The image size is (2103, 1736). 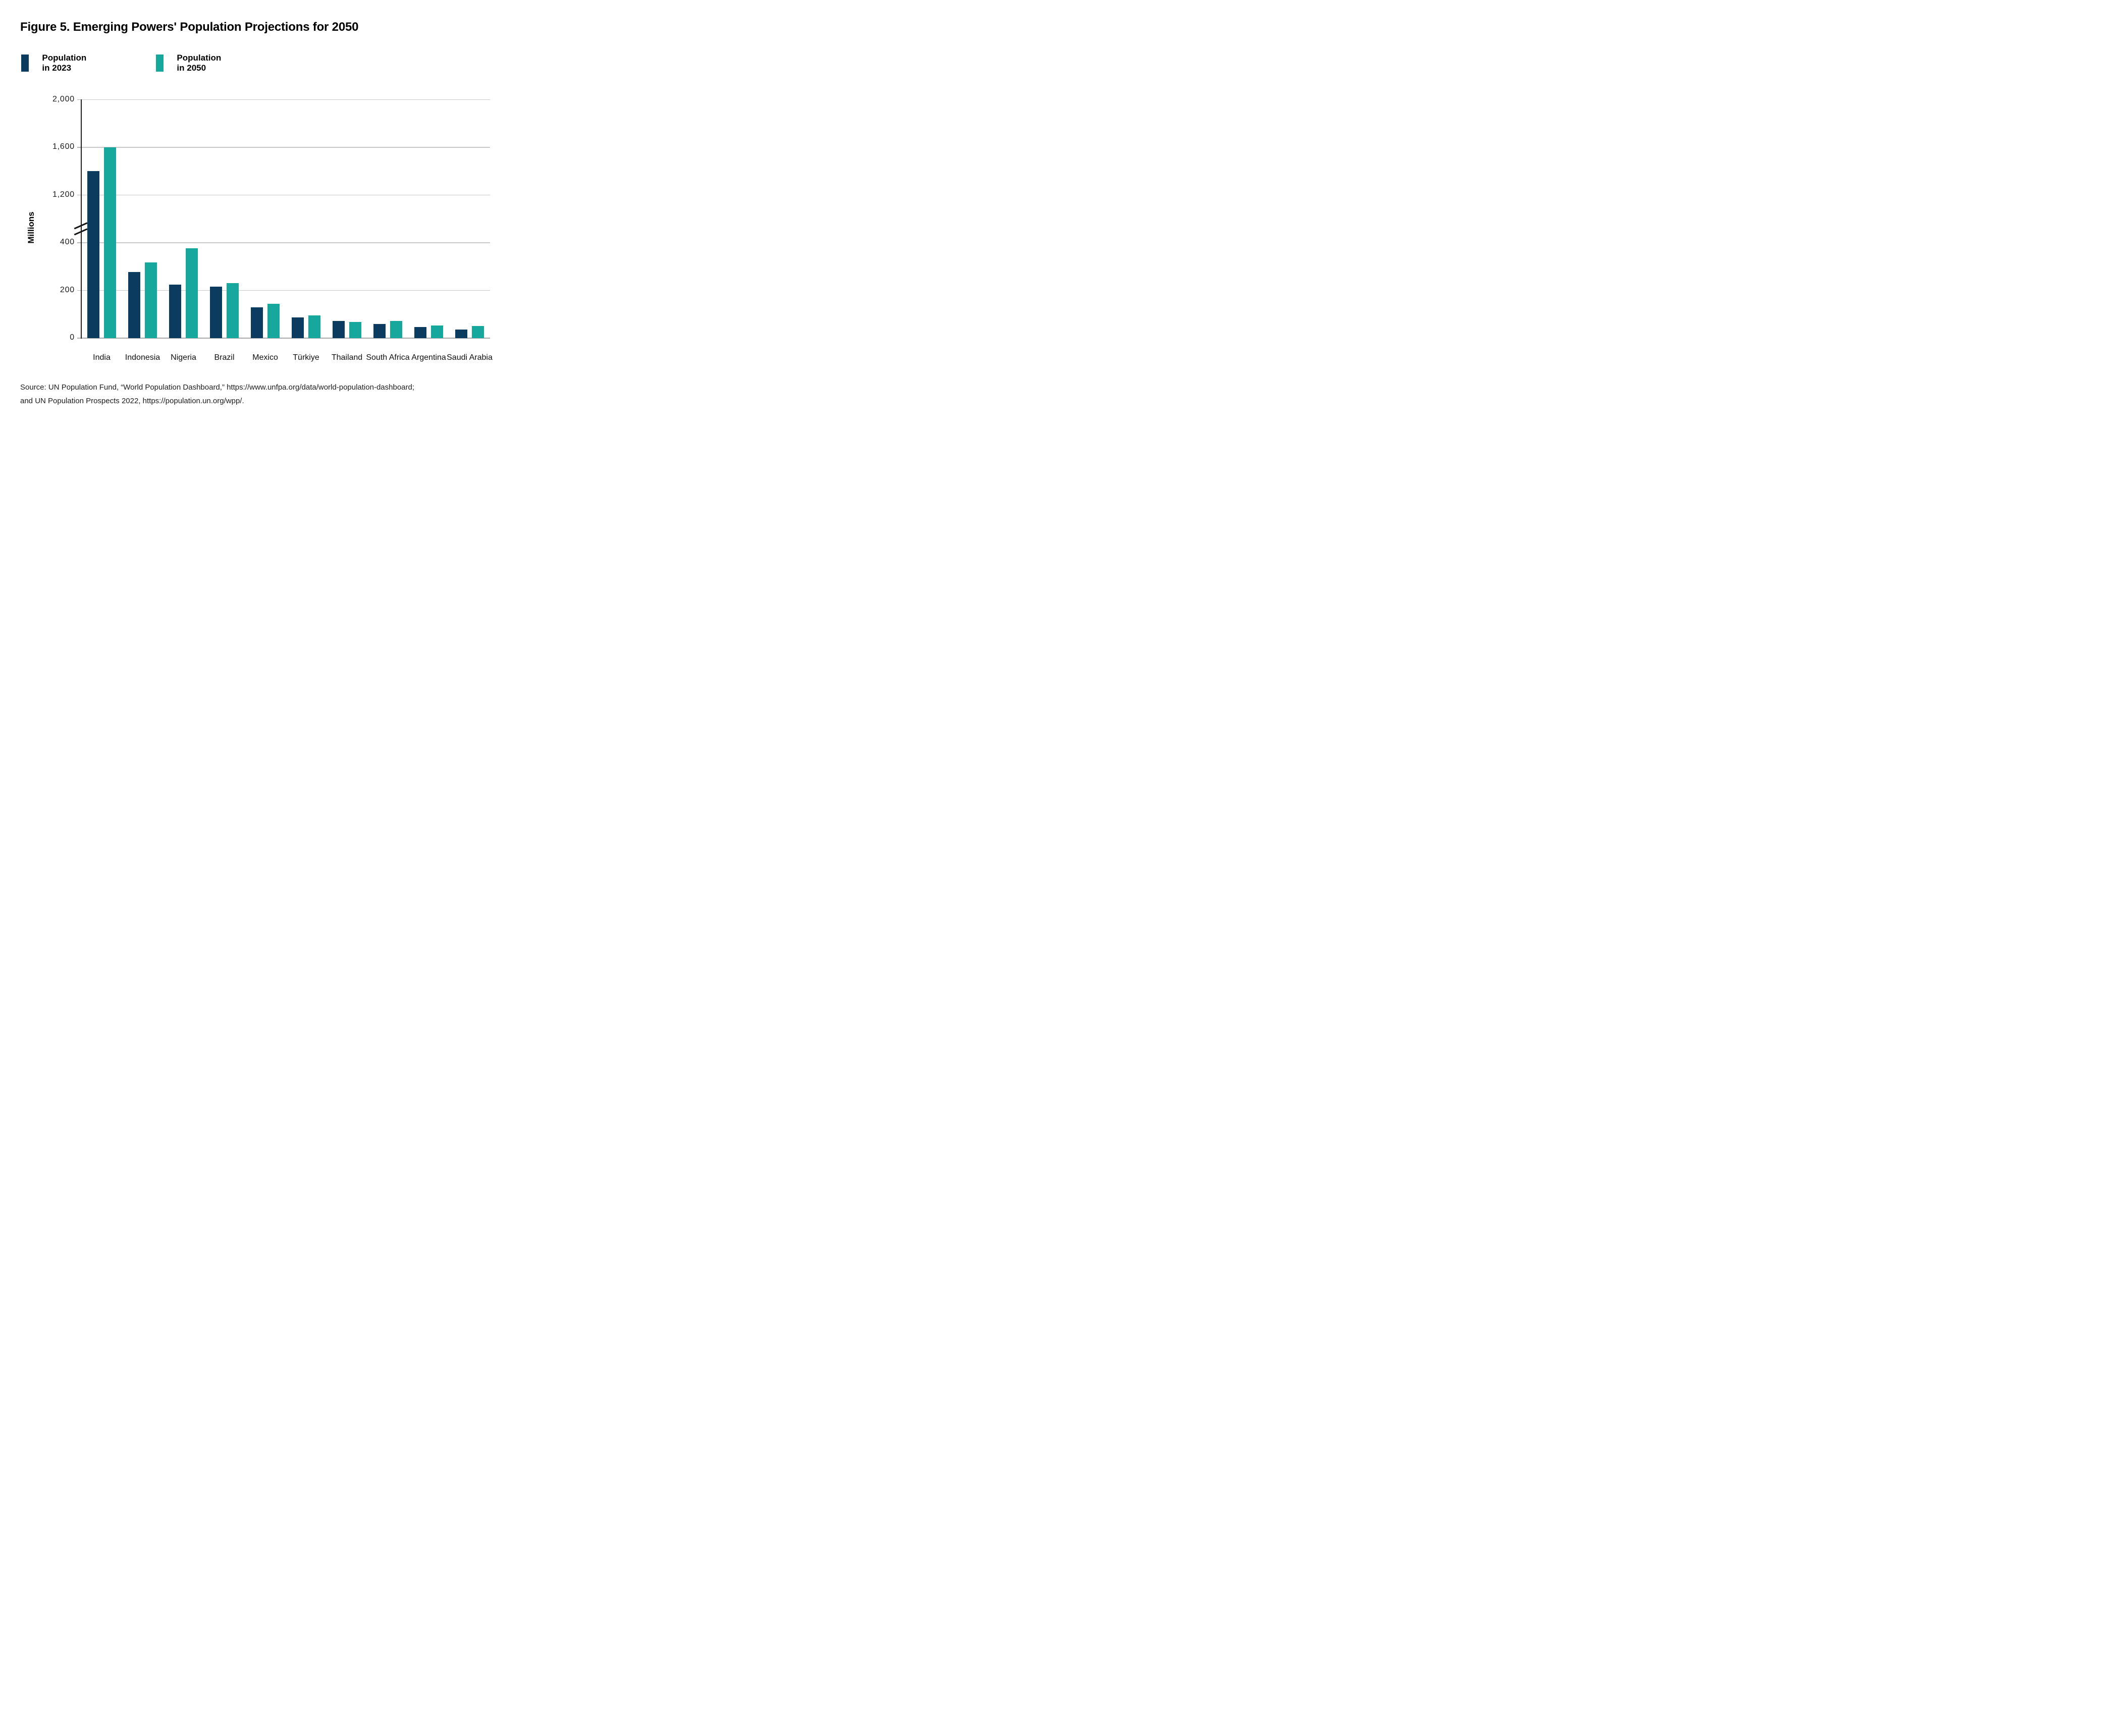 I want to click on bar-brazil-2023, so click(x=215, y=312).